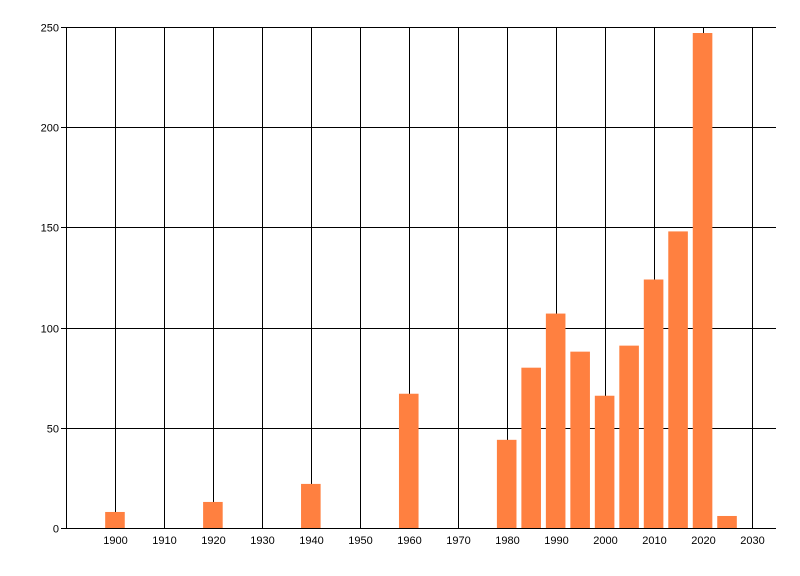  I want to click on bar-1985, so click(531, 447).